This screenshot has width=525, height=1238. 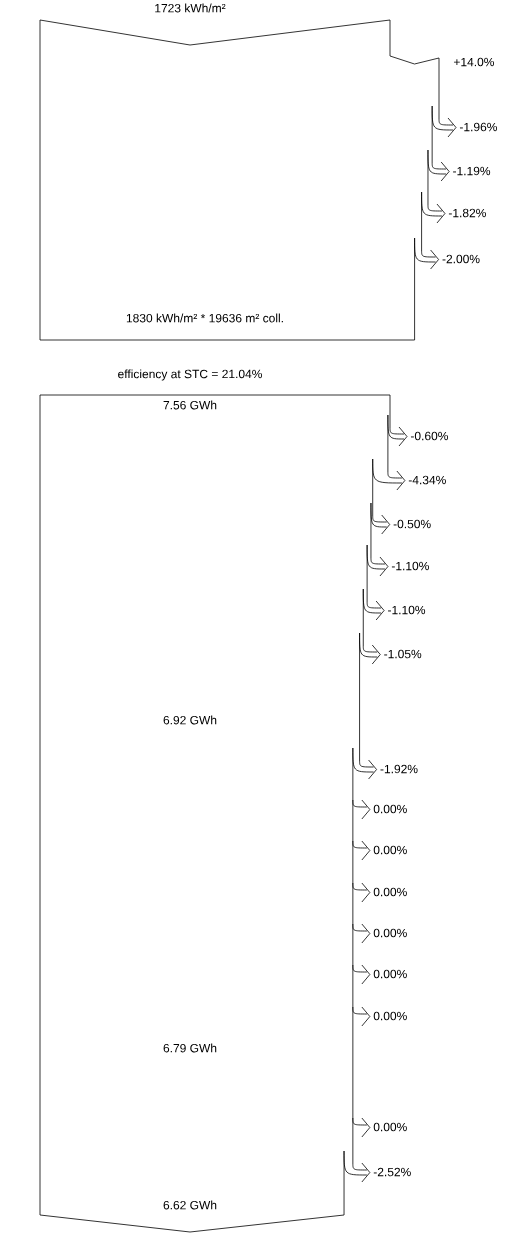 What do you see at coordinates (474, 62) in the screenshot?
I see `data-label: +14.0%` at bounding box center [474, 62].